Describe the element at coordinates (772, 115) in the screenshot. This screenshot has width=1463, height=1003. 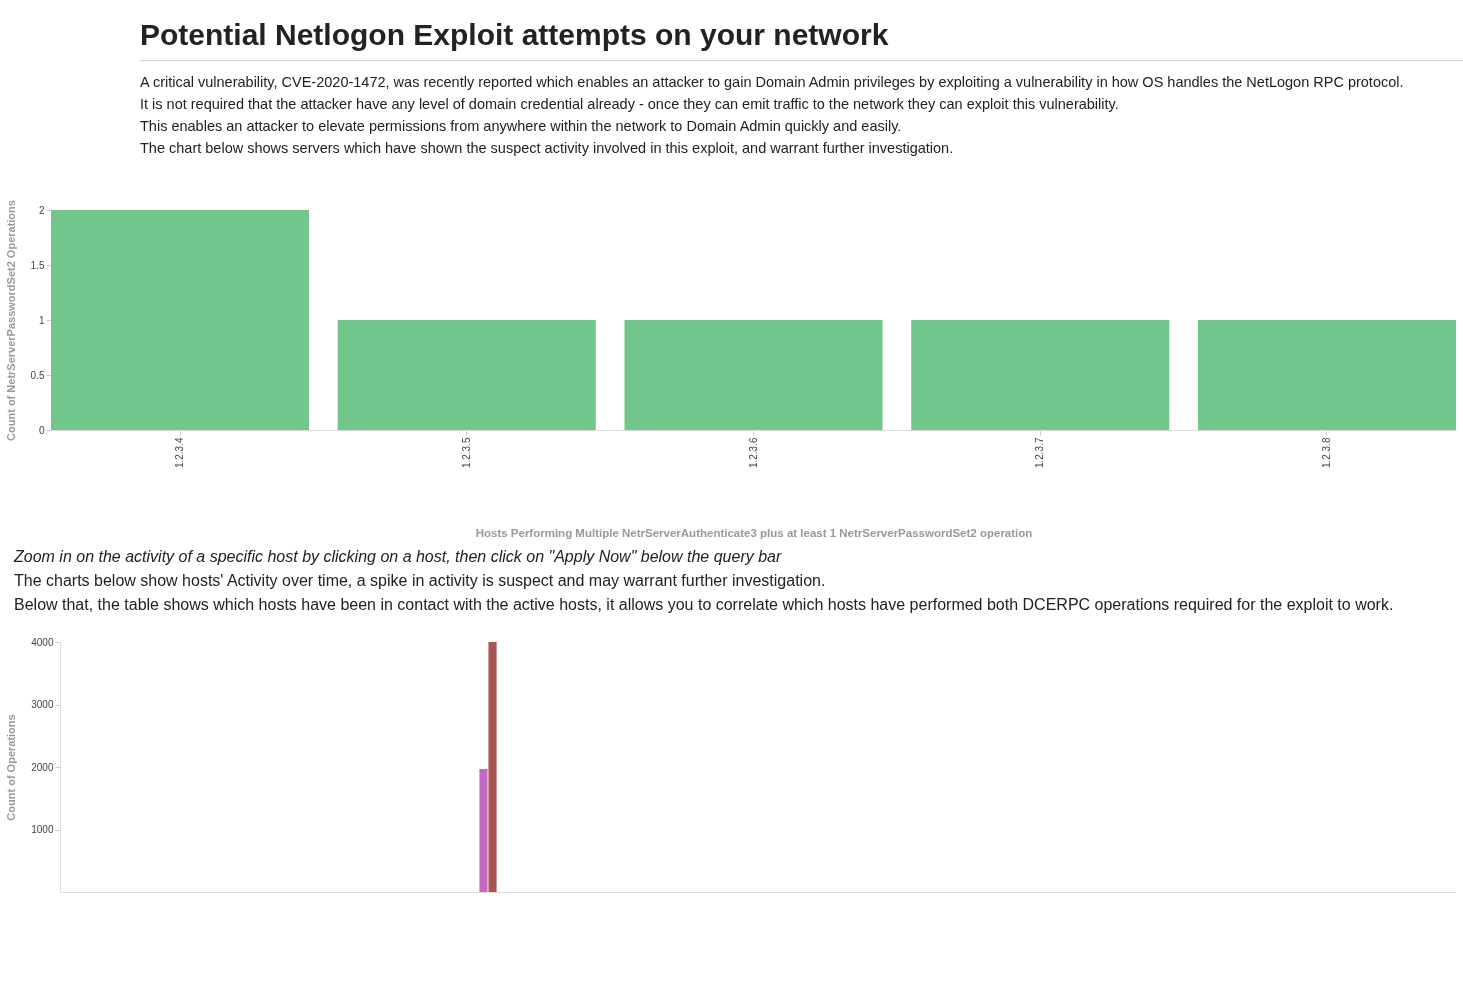
I see `chart-subtitle: A critical vulnerability, CVE-2020-1472, was recently reported which enables an attacker to gain Domain Admin privileges by exploiting a vulnerability in how OS handles the NetLogon RPC protocol. It is not required that the attacker have any level of domain credential already - once they can emit traffic to the network they can exploit this vulnerability. This enables an attacker to elevate permissions from anywhere within the network to Domain Admin quickly and easily. The chart below shows servers which have shown the suspect activity involved in this exploit, and warrant further investigation.` at that location.